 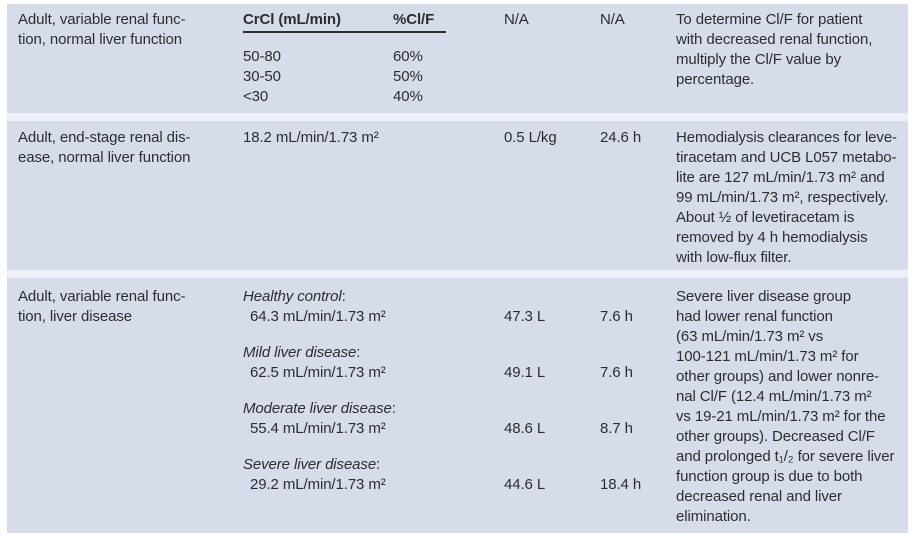 I want to click on volume-value: 49.1 L, so click(x=525, y=372).